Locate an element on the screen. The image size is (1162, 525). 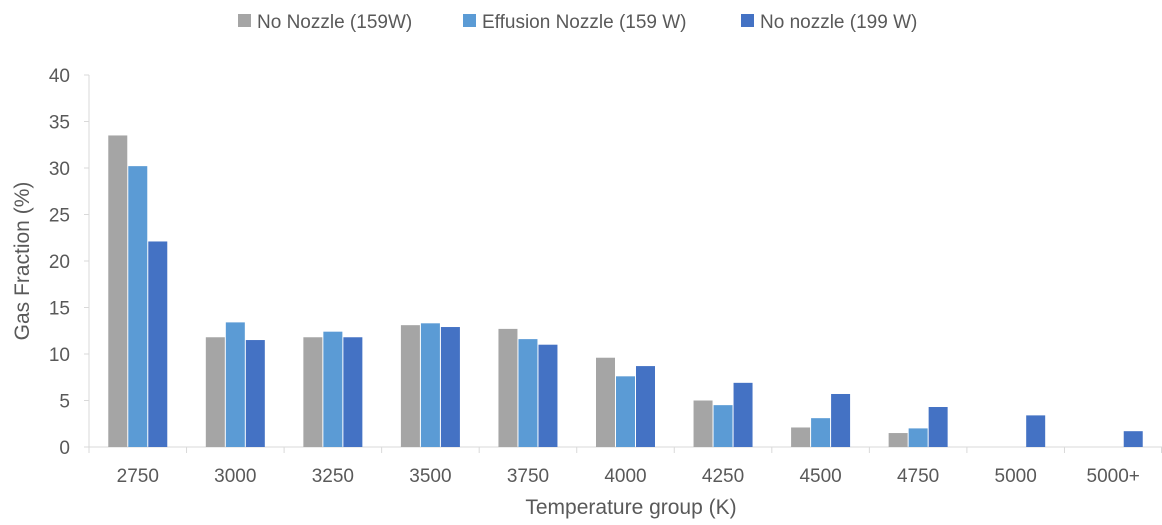
legend-label: No Nozzle (159W) is located at coordinates (334, 22).